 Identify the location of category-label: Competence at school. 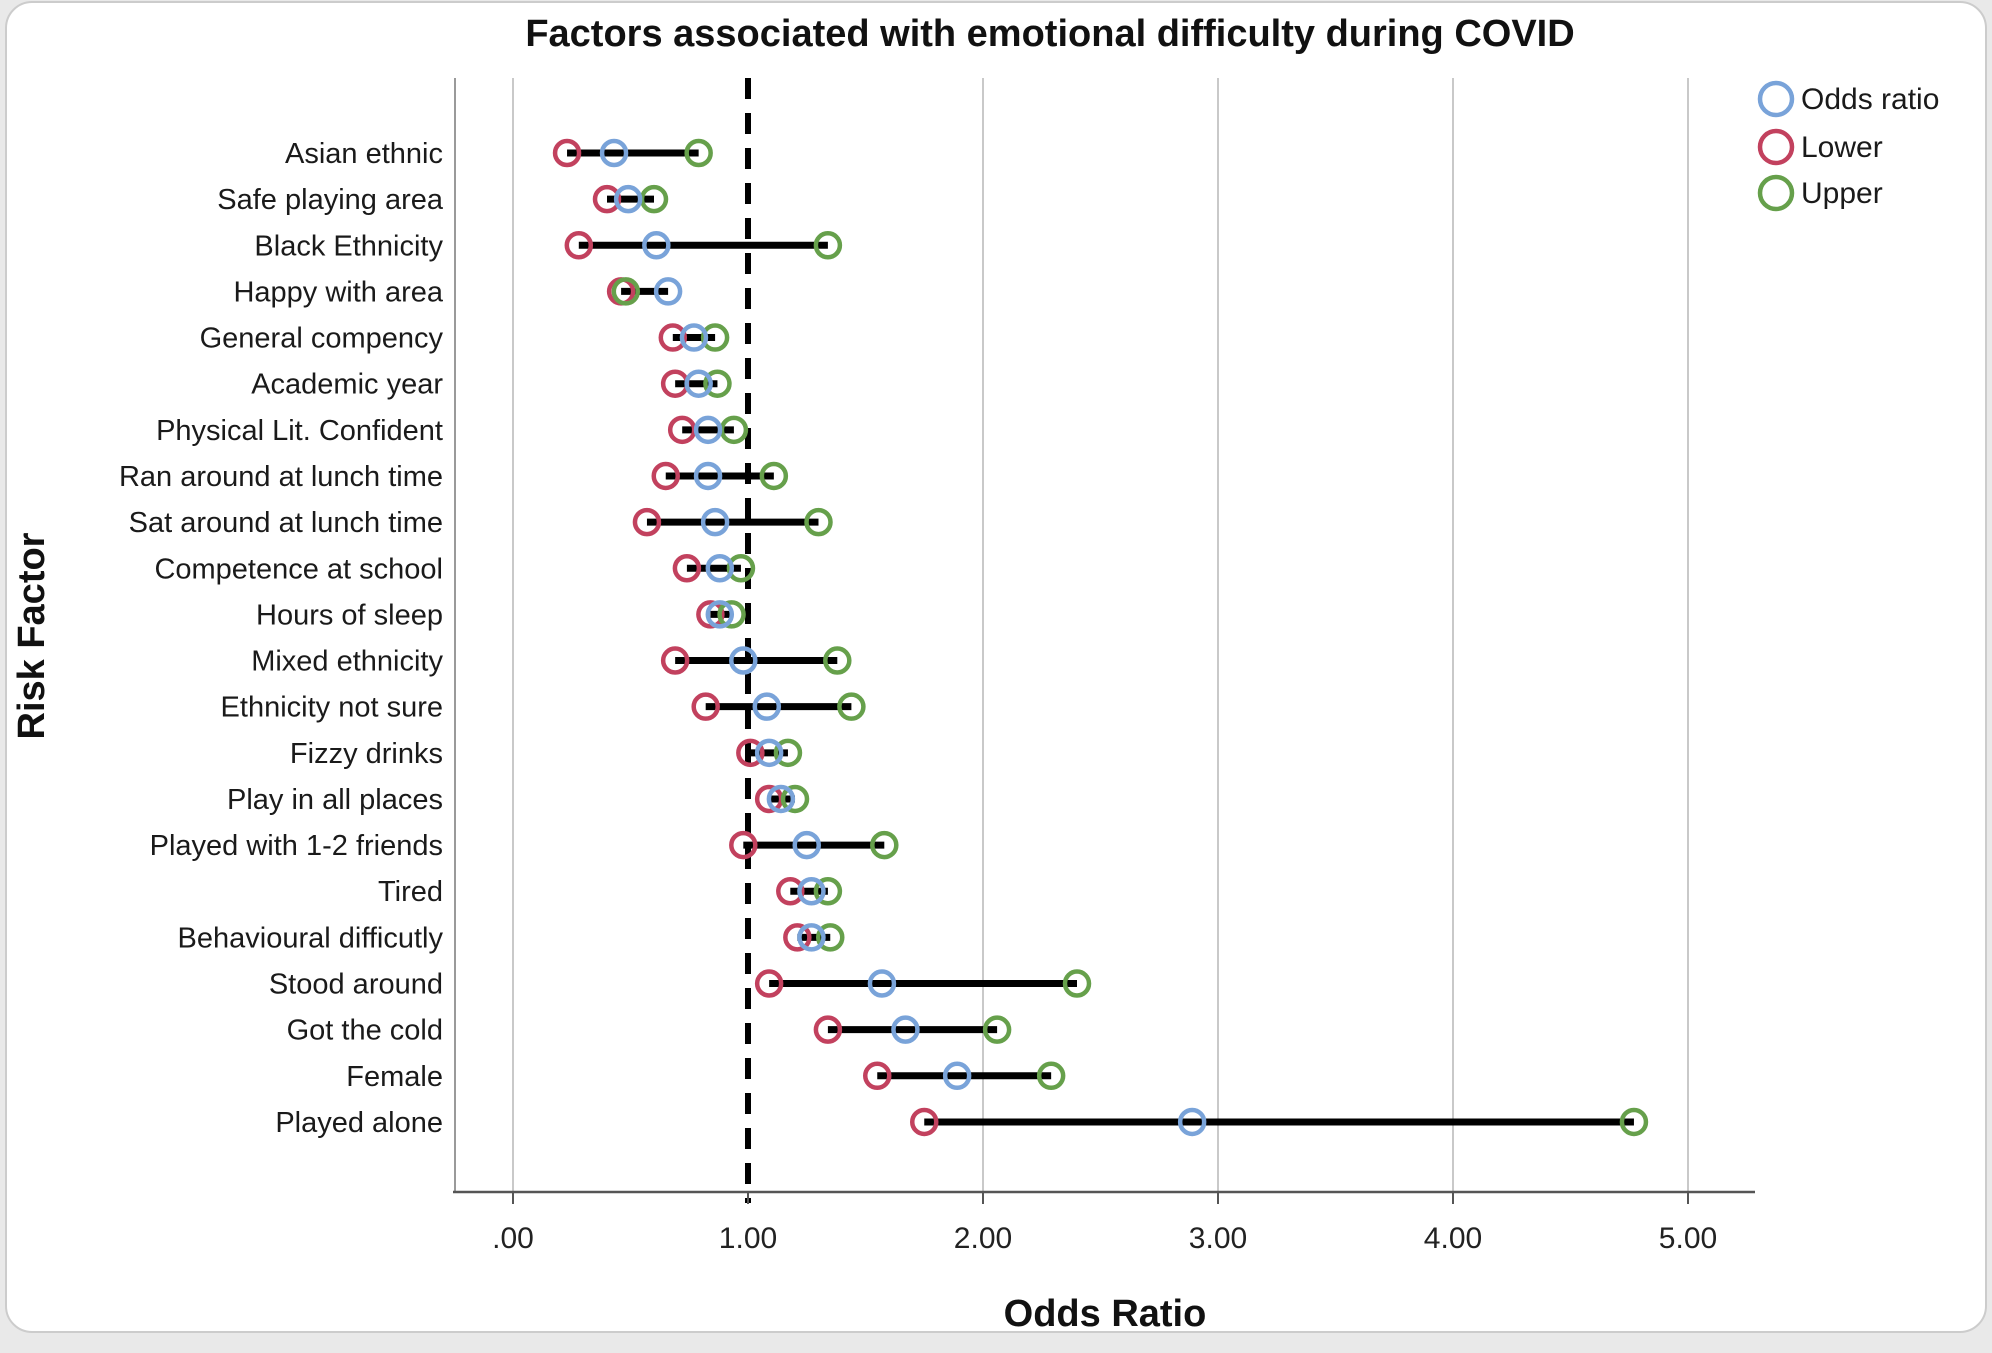
(298, 569).